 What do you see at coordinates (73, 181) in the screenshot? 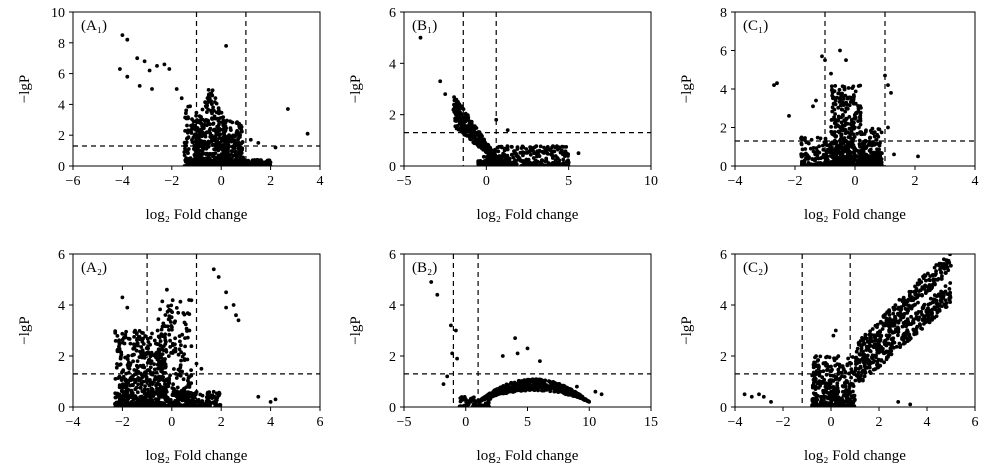
I see `x-tick-label: −6` at bounding box center [73, 181].